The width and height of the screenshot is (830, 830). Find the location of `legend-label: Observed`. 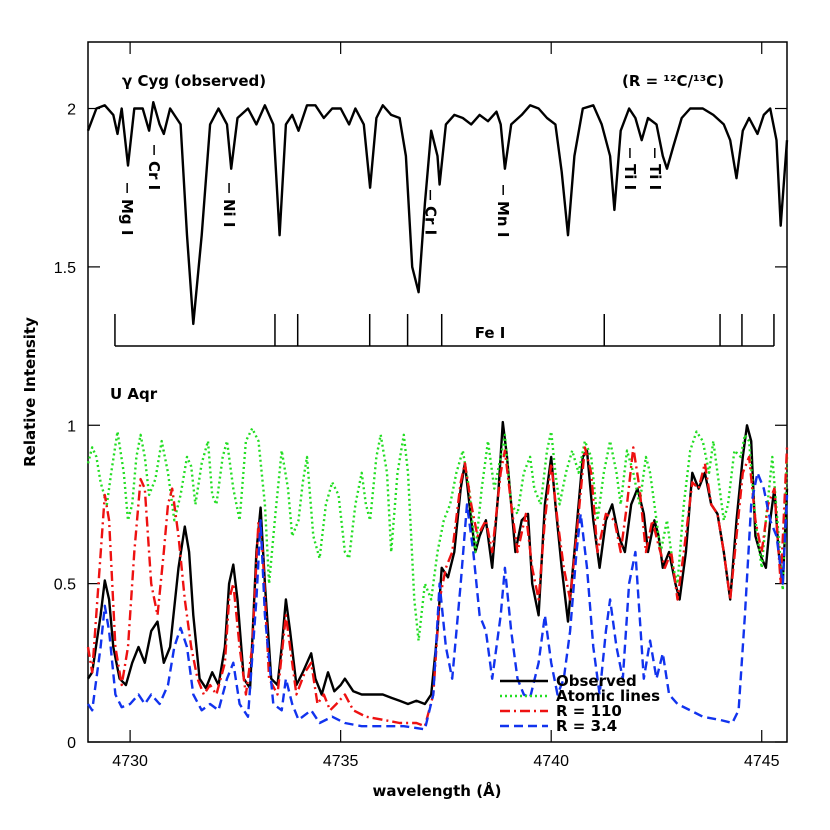

legend-label: Observed is located at coordinates (596, 681).